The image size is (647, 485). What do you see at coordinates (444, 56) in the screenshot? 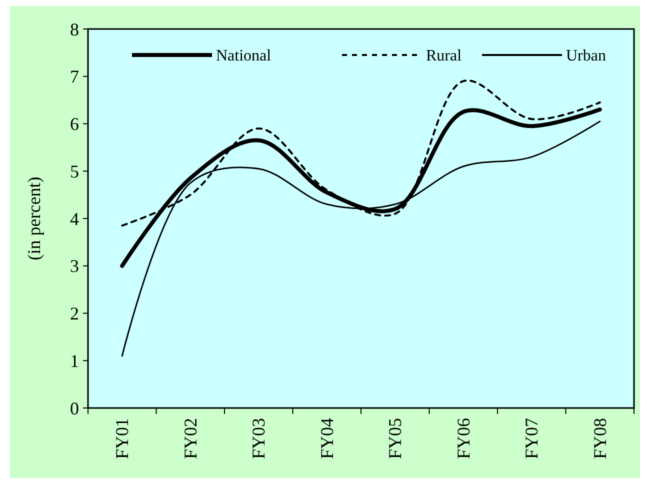
I see `legend-label: Rural` at bounding box center [444, 56].